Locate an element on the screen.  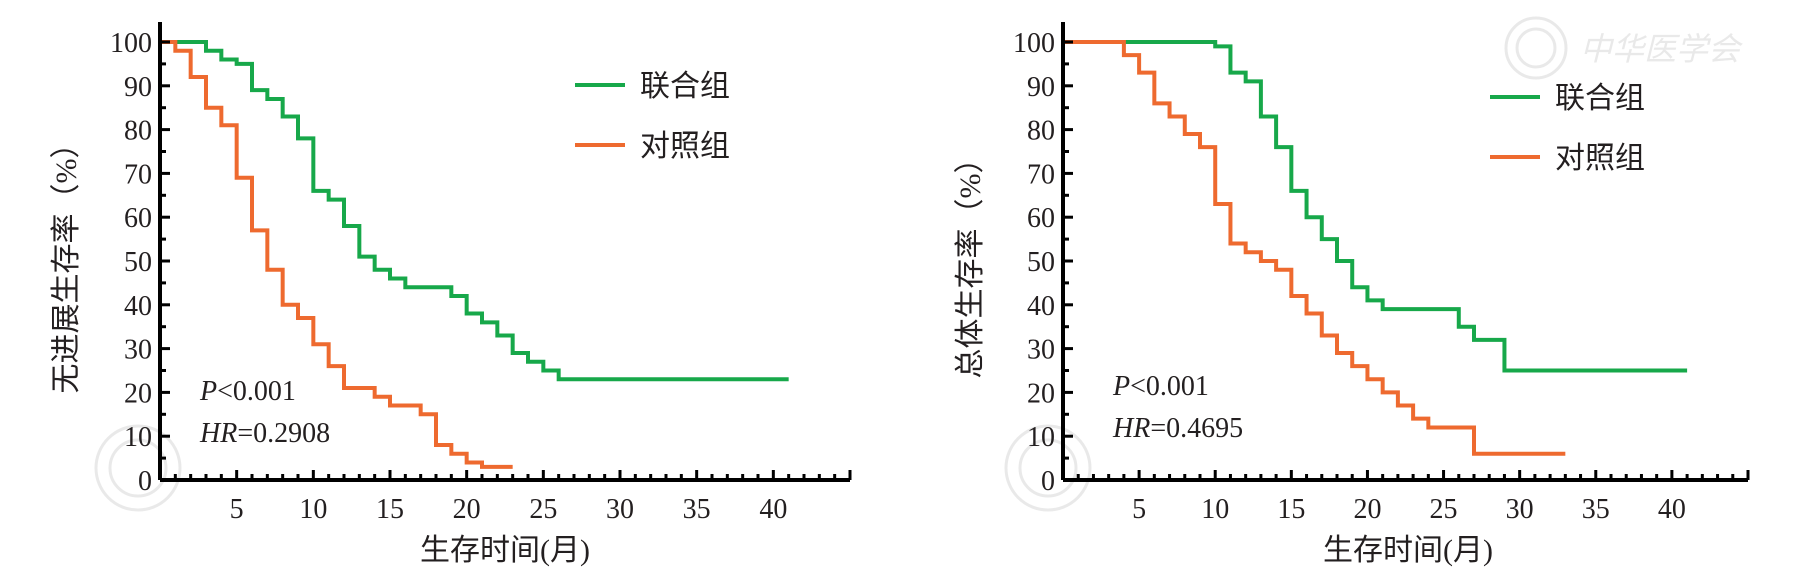
hazard-ratio-annotation: HR=0.2908 is located at coordinates (264, 433).